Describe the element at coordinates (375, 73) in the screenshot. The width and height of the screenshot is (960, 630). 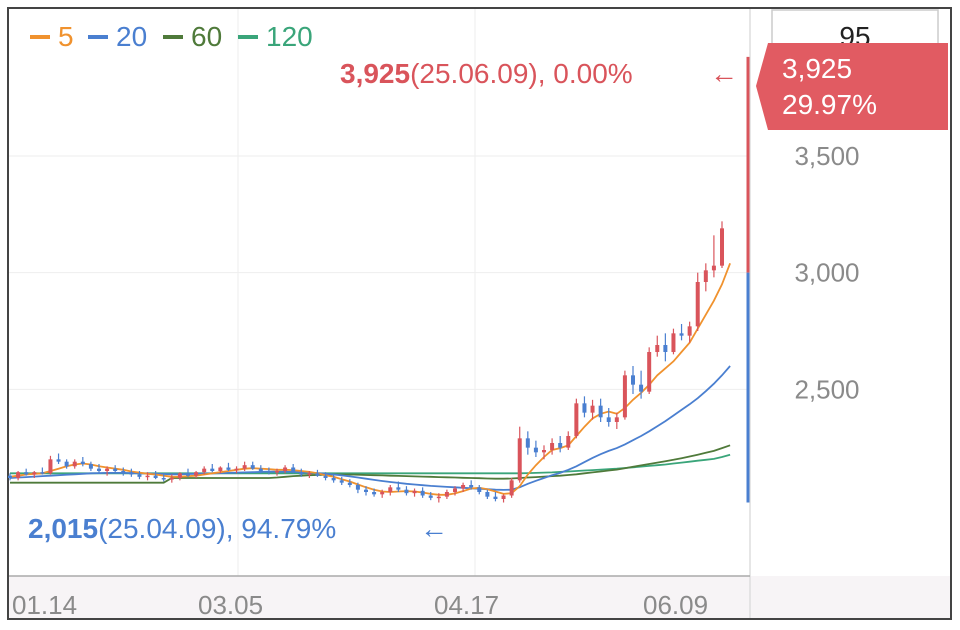
I see `high-annotation-value: 3,925` at that location.